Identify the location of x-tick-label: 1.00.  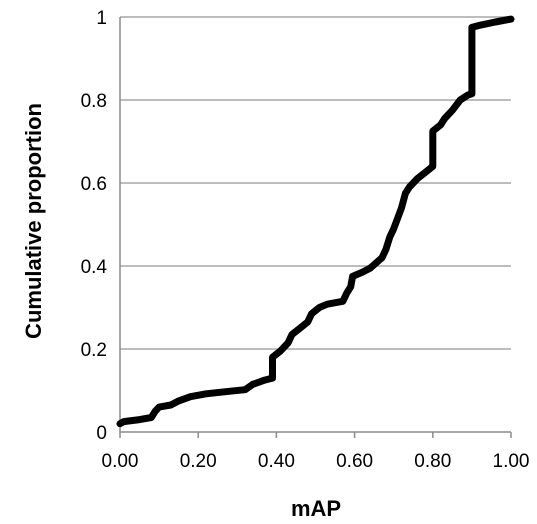
(511, 461).